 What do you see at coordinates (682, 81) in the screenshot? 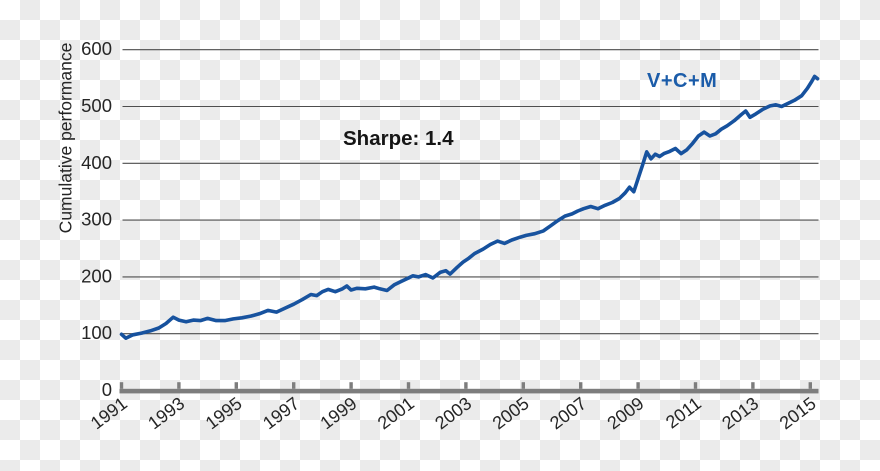
I see `series-label: V+C+M` at bounding box center [682, 81].